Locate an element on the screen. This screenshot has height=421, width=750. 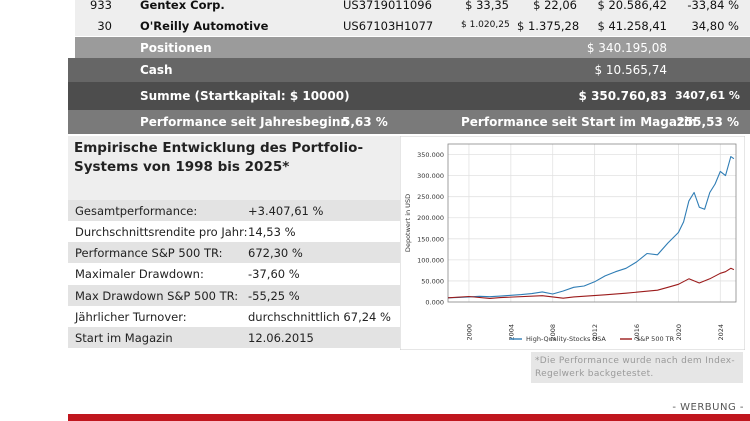
series-line-sp500 is located at coordinates (591, 283).